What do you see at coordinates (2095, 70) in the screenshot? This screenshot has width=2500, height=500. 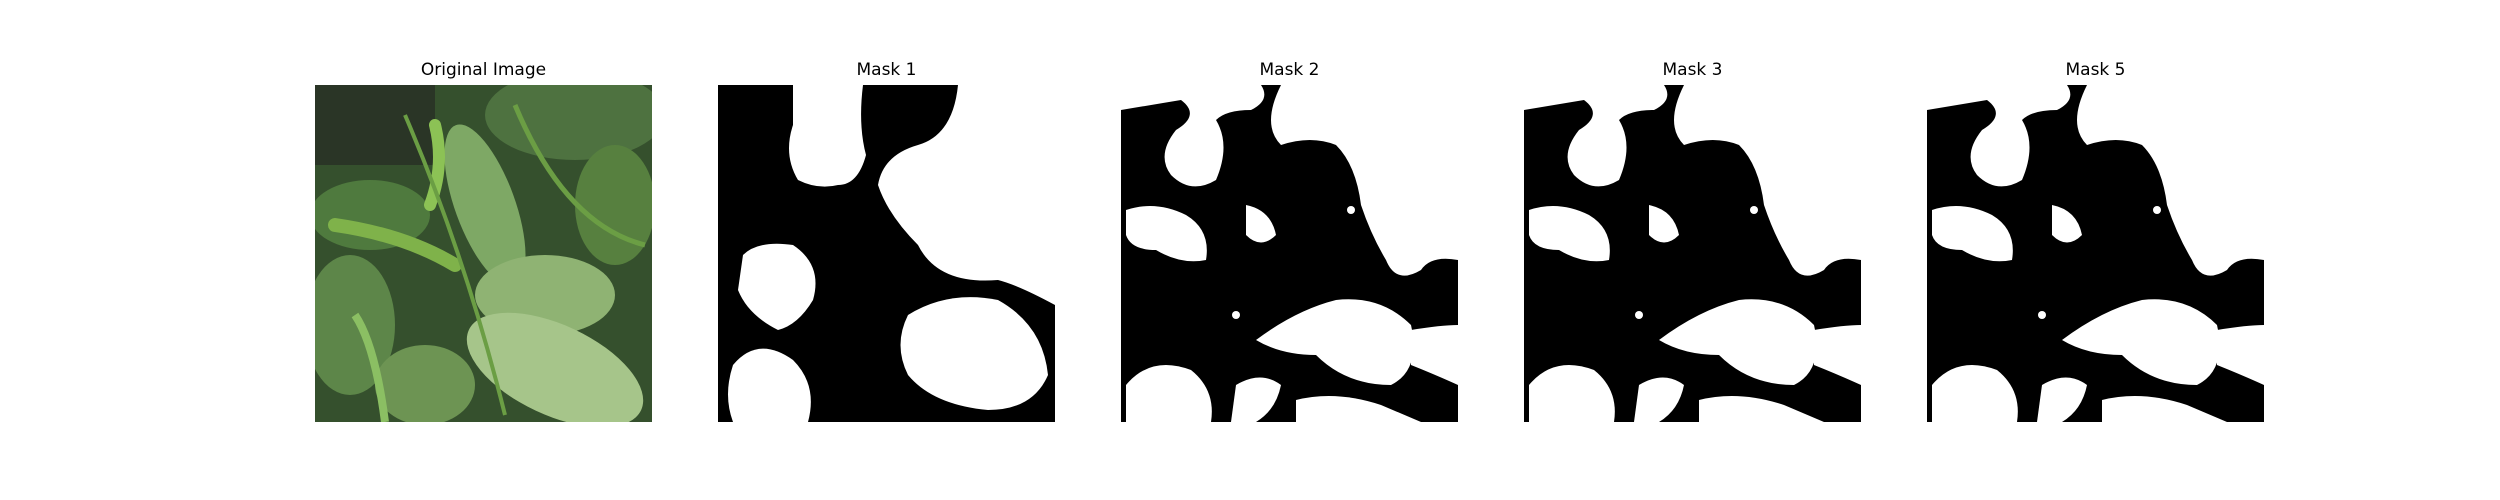 I see `panel-title: Mask 5` at bounding box center [2095, 70].